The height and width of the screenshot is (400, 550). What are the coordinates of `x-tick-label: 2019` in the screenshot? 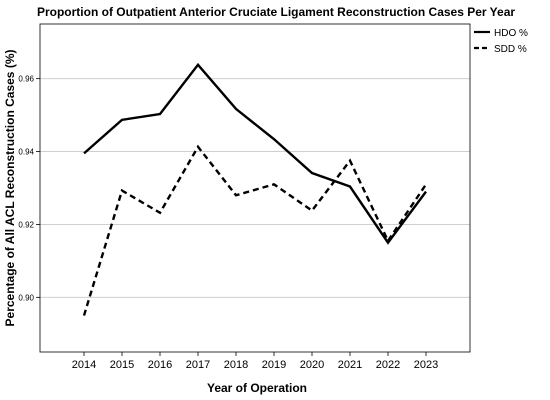 It's located at (274, 365).